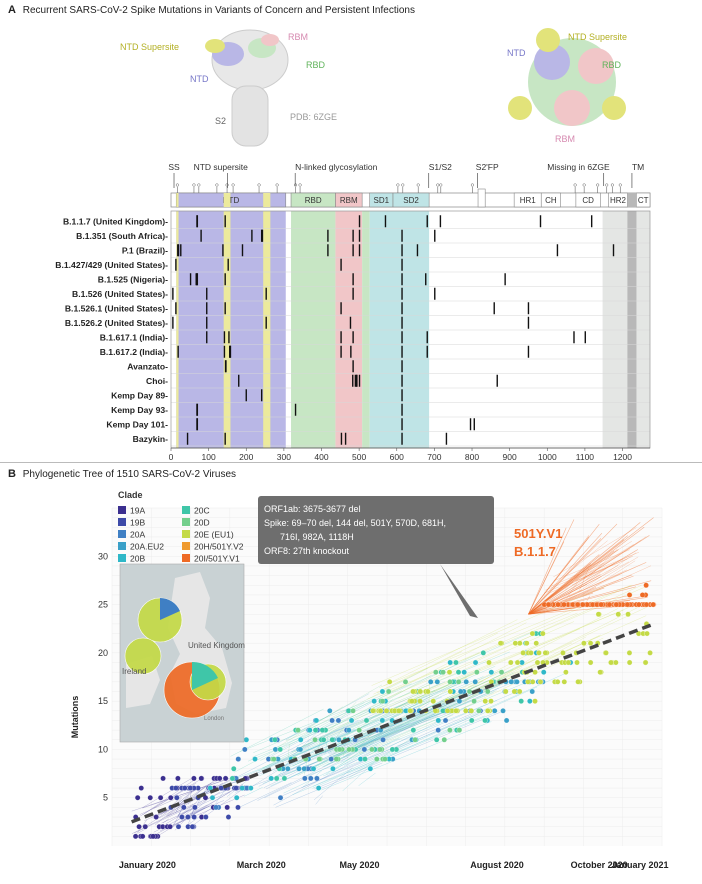  I want to click on panel-a-letter: A, so click(12, 10).